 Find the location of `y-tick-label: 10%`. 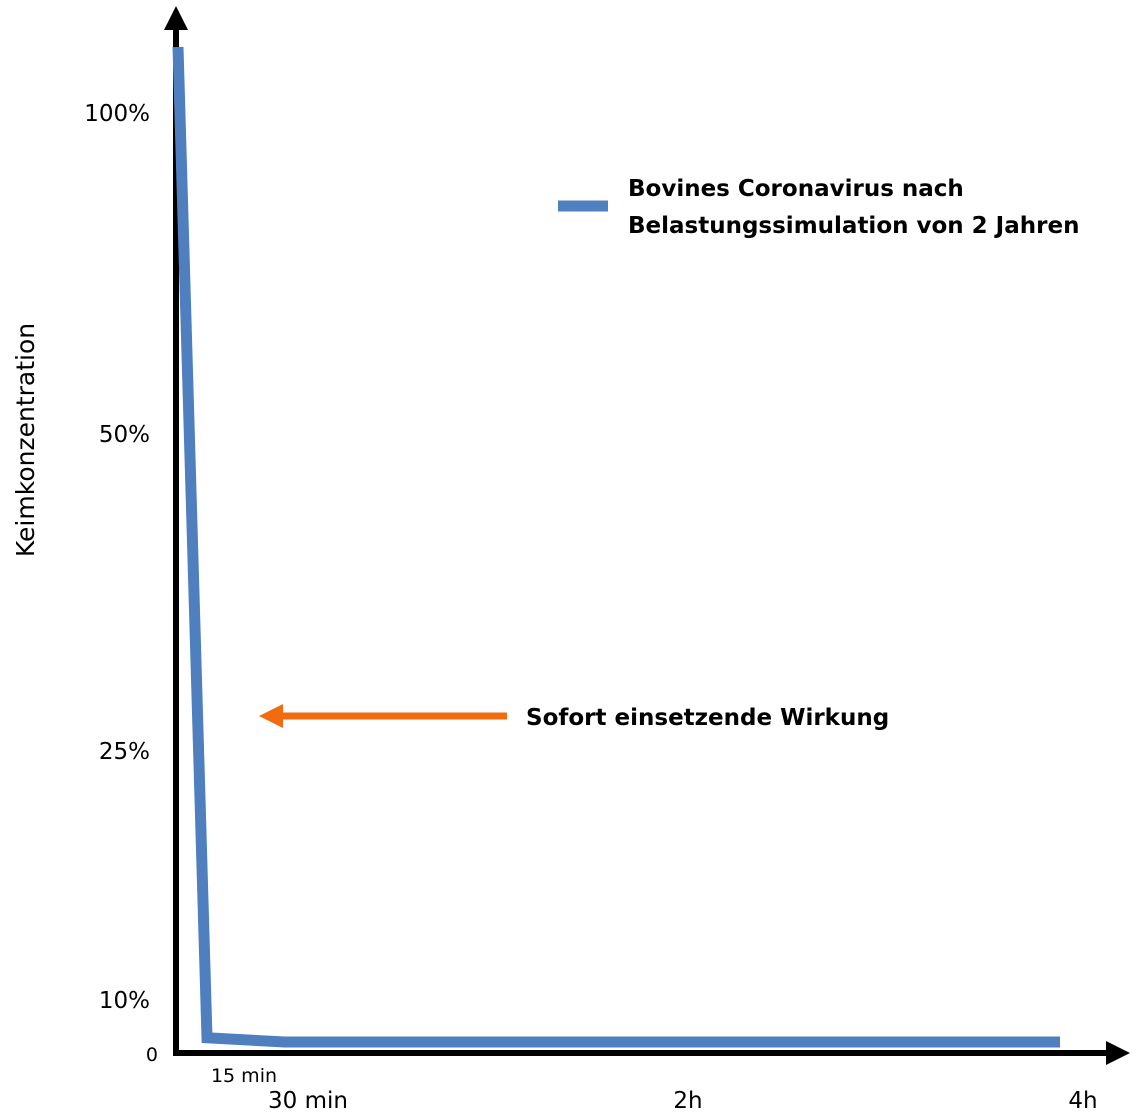

y-tick-label: 10% is located at coordinates (124, 1001).